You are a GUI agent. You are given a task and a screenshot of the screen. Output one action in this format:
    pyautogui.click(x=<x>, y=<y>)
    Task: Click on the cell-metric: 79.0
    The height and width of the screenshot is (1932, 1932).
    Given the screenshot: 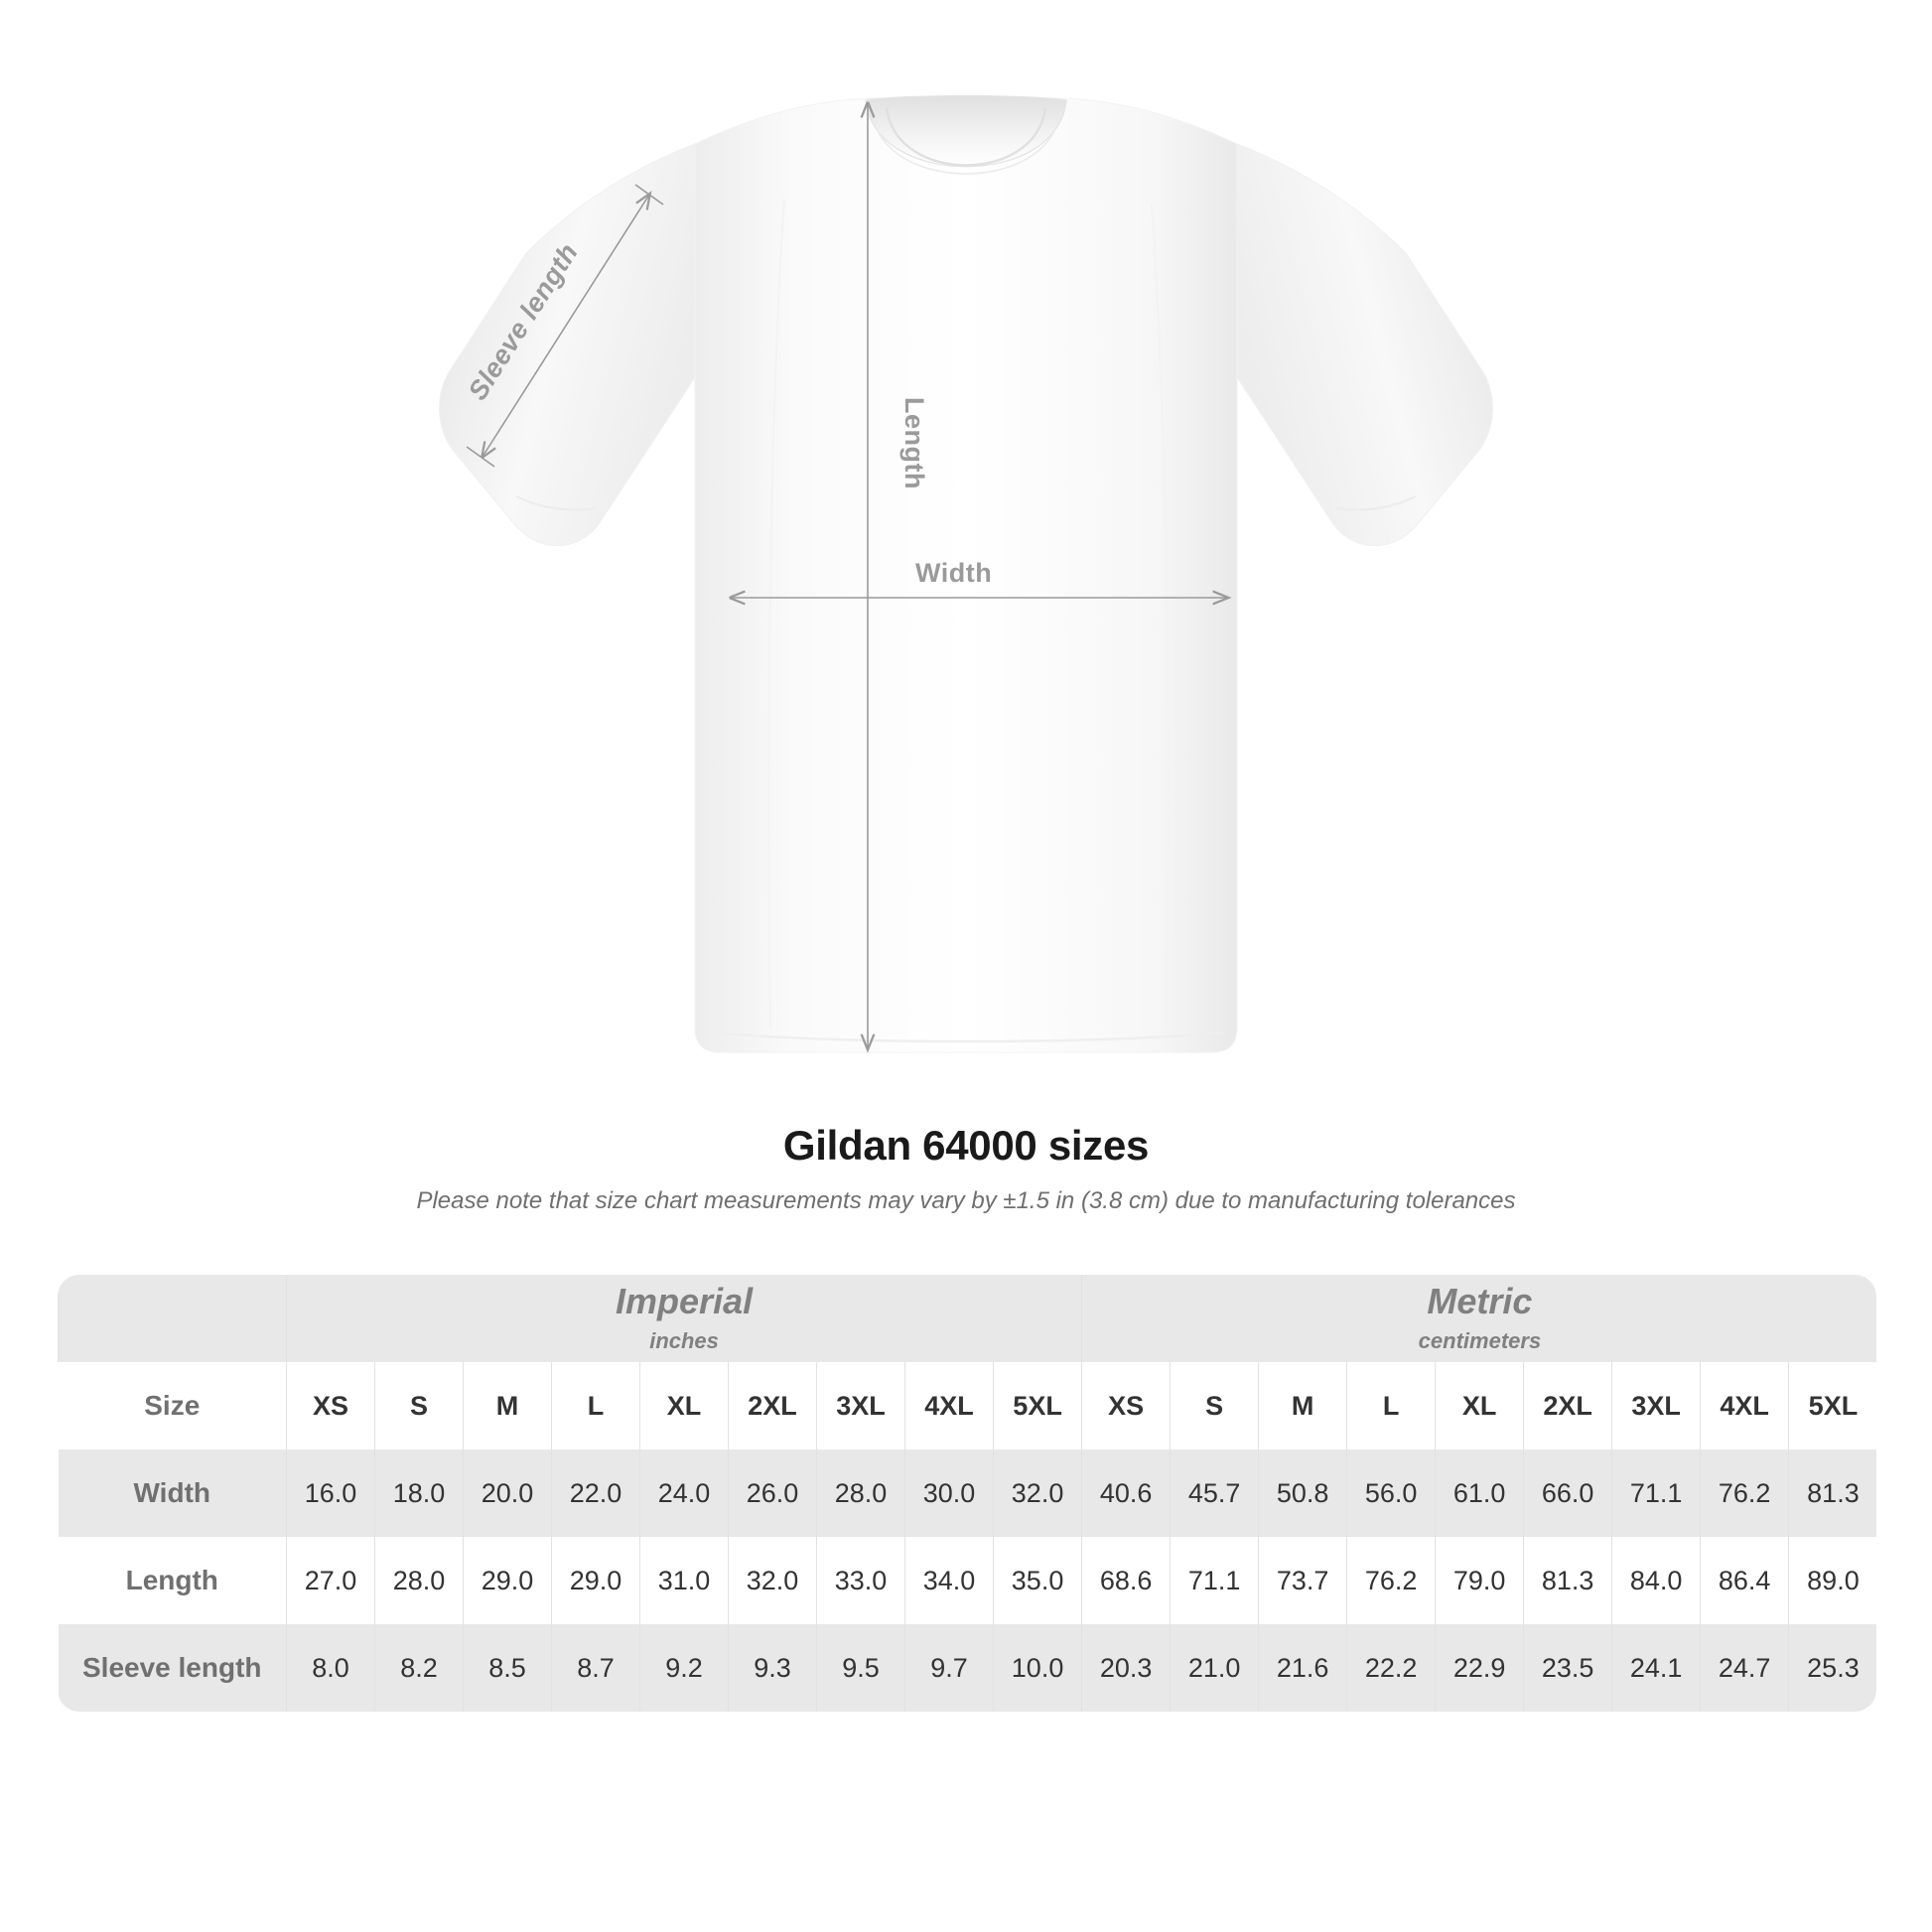 What is the action you would take?
    pyautogui.click(x=1480, y=1581)
    